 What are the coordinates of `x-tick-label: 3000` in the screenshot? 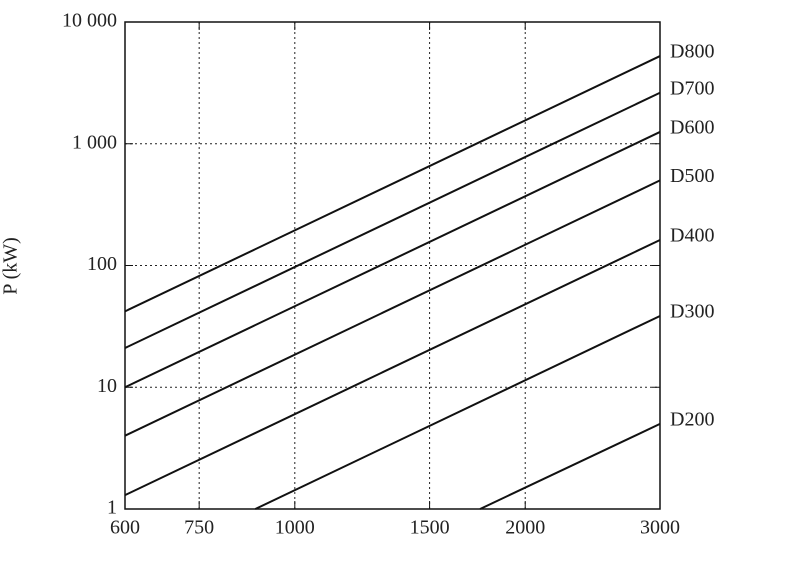 It's located at (660, 528).